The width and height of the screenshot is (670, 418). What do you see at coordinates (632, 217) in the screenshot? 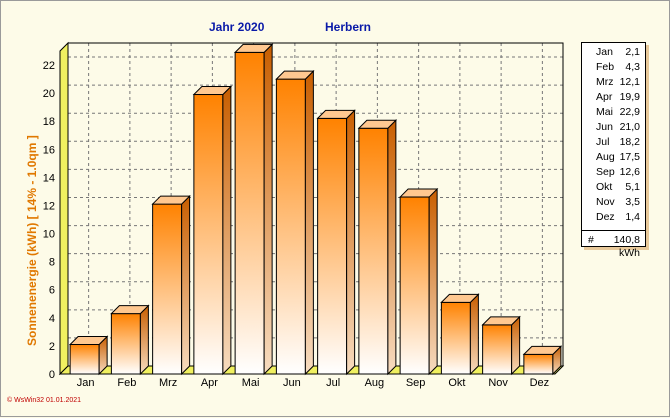
I see `legend-value: 1,4` at bounding box center [632, 217].